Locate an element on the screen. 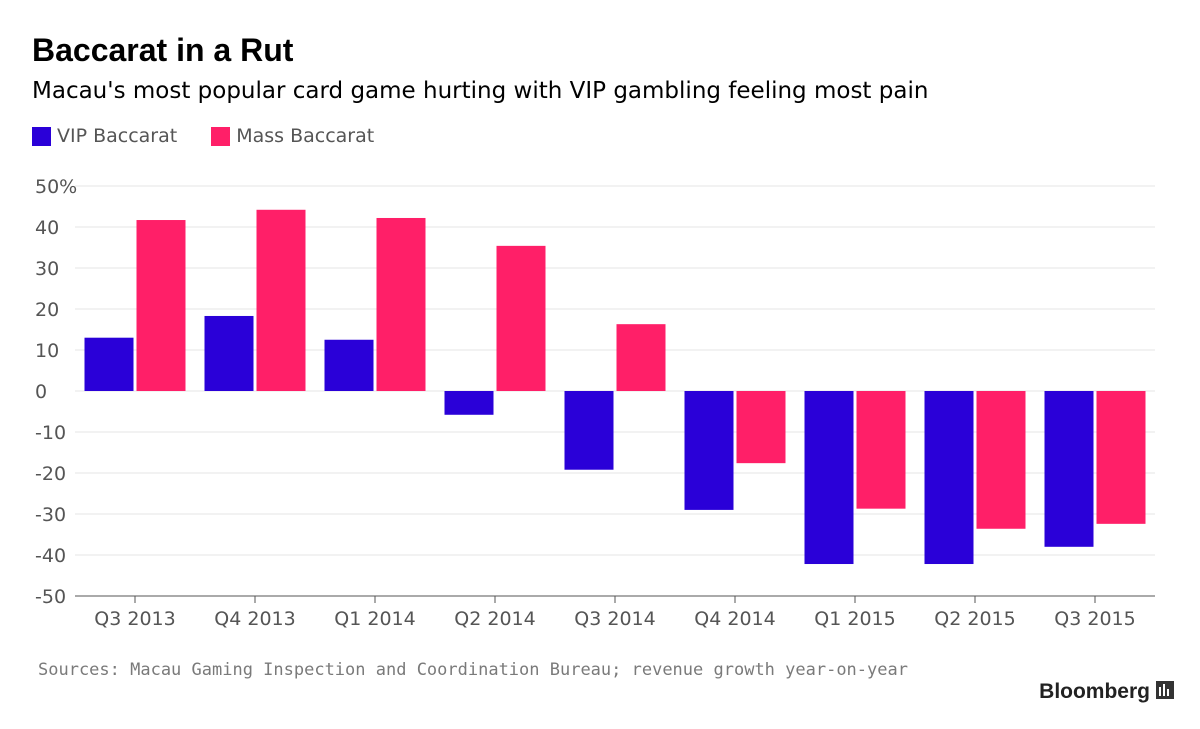 The width and height of the screenshot is (1200, 729). x-tick-label: Q3 2015 is located at coordinates (1094, 619).